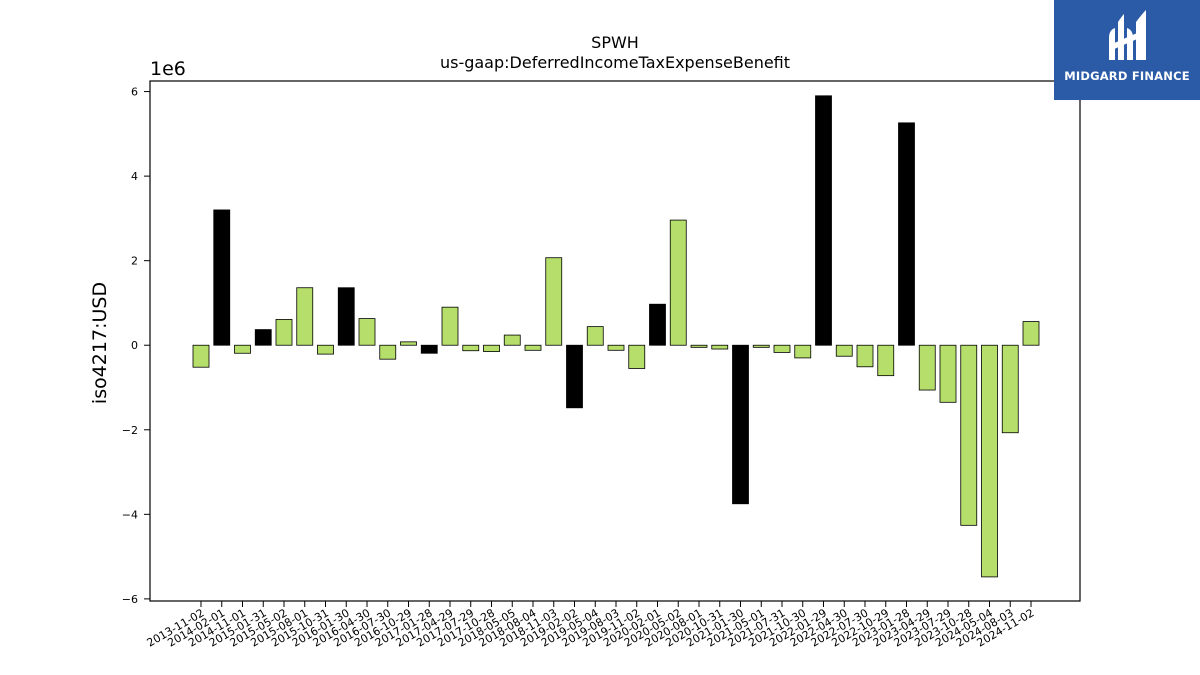  What do you see at coordinates (134, 261) in the screenshot?
I see `y-tick-label: 2` at bounding box center [134, 261].